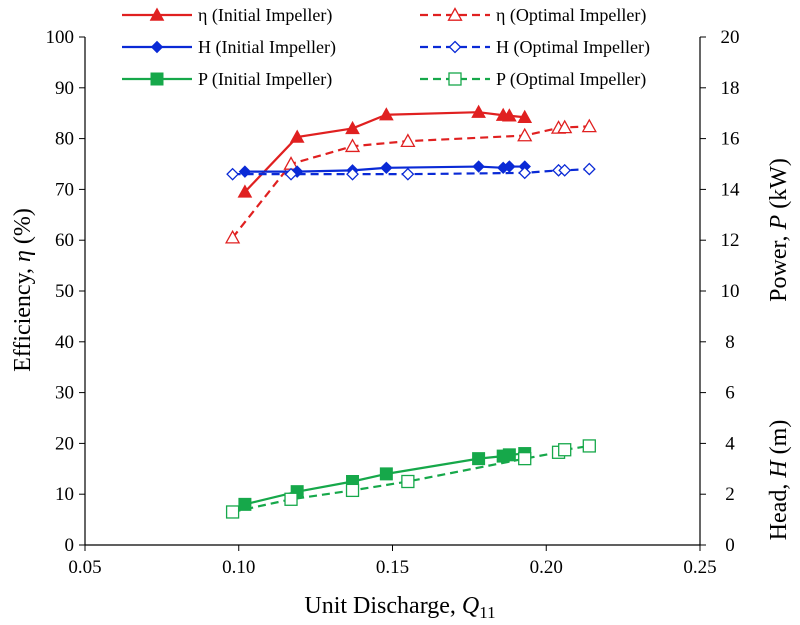 The height and width of the screenshot is (625, 800). What do you see at coordinates (238, 567) in the screenshot?
I see `x-tick-label: 0.10` at bounding box center [238, 567].